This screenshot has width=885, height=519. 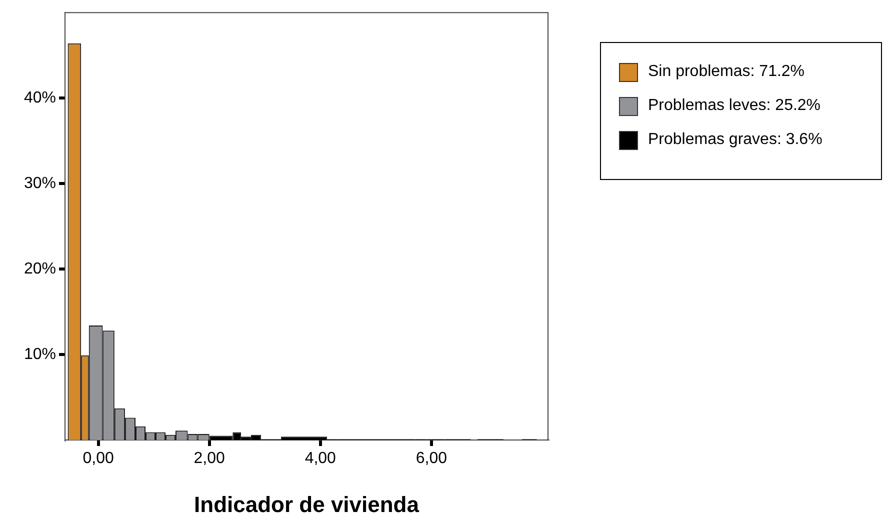 What do you see at coordinates (98, 459) in the screenshot?
I see `x-tick-label: 0,00` at bounding box center [98, 459].